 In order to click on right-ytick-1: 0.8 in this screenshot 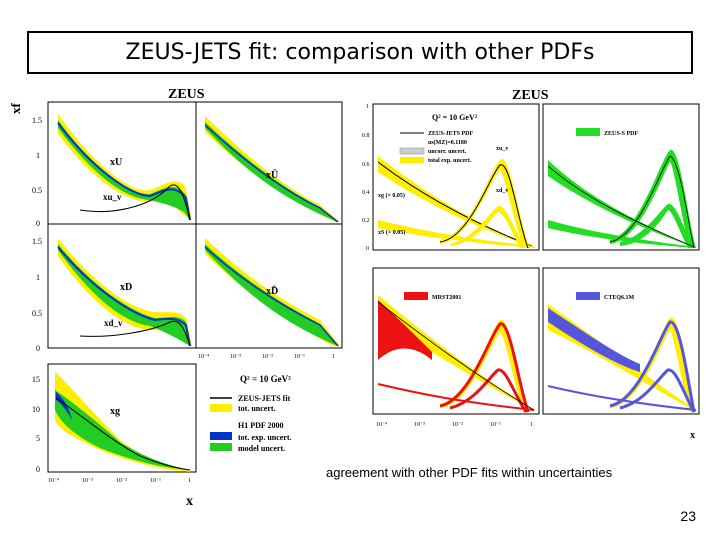, I will do `click(366, 136)`.